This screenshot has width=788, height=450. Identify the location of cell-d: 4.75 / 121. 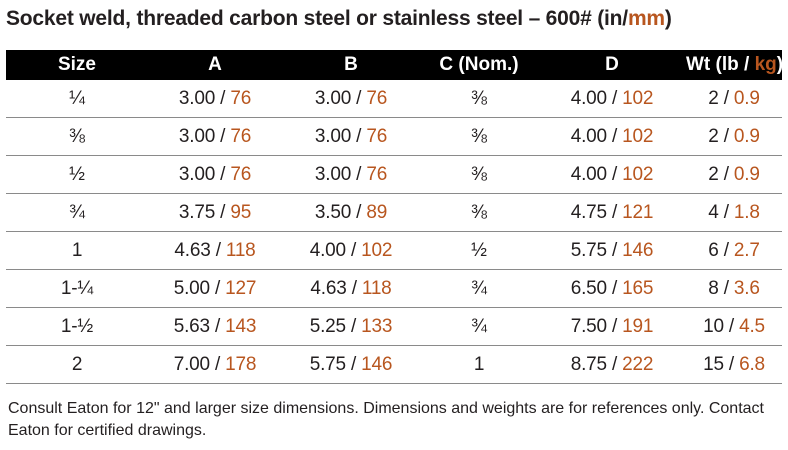
(612, 213).